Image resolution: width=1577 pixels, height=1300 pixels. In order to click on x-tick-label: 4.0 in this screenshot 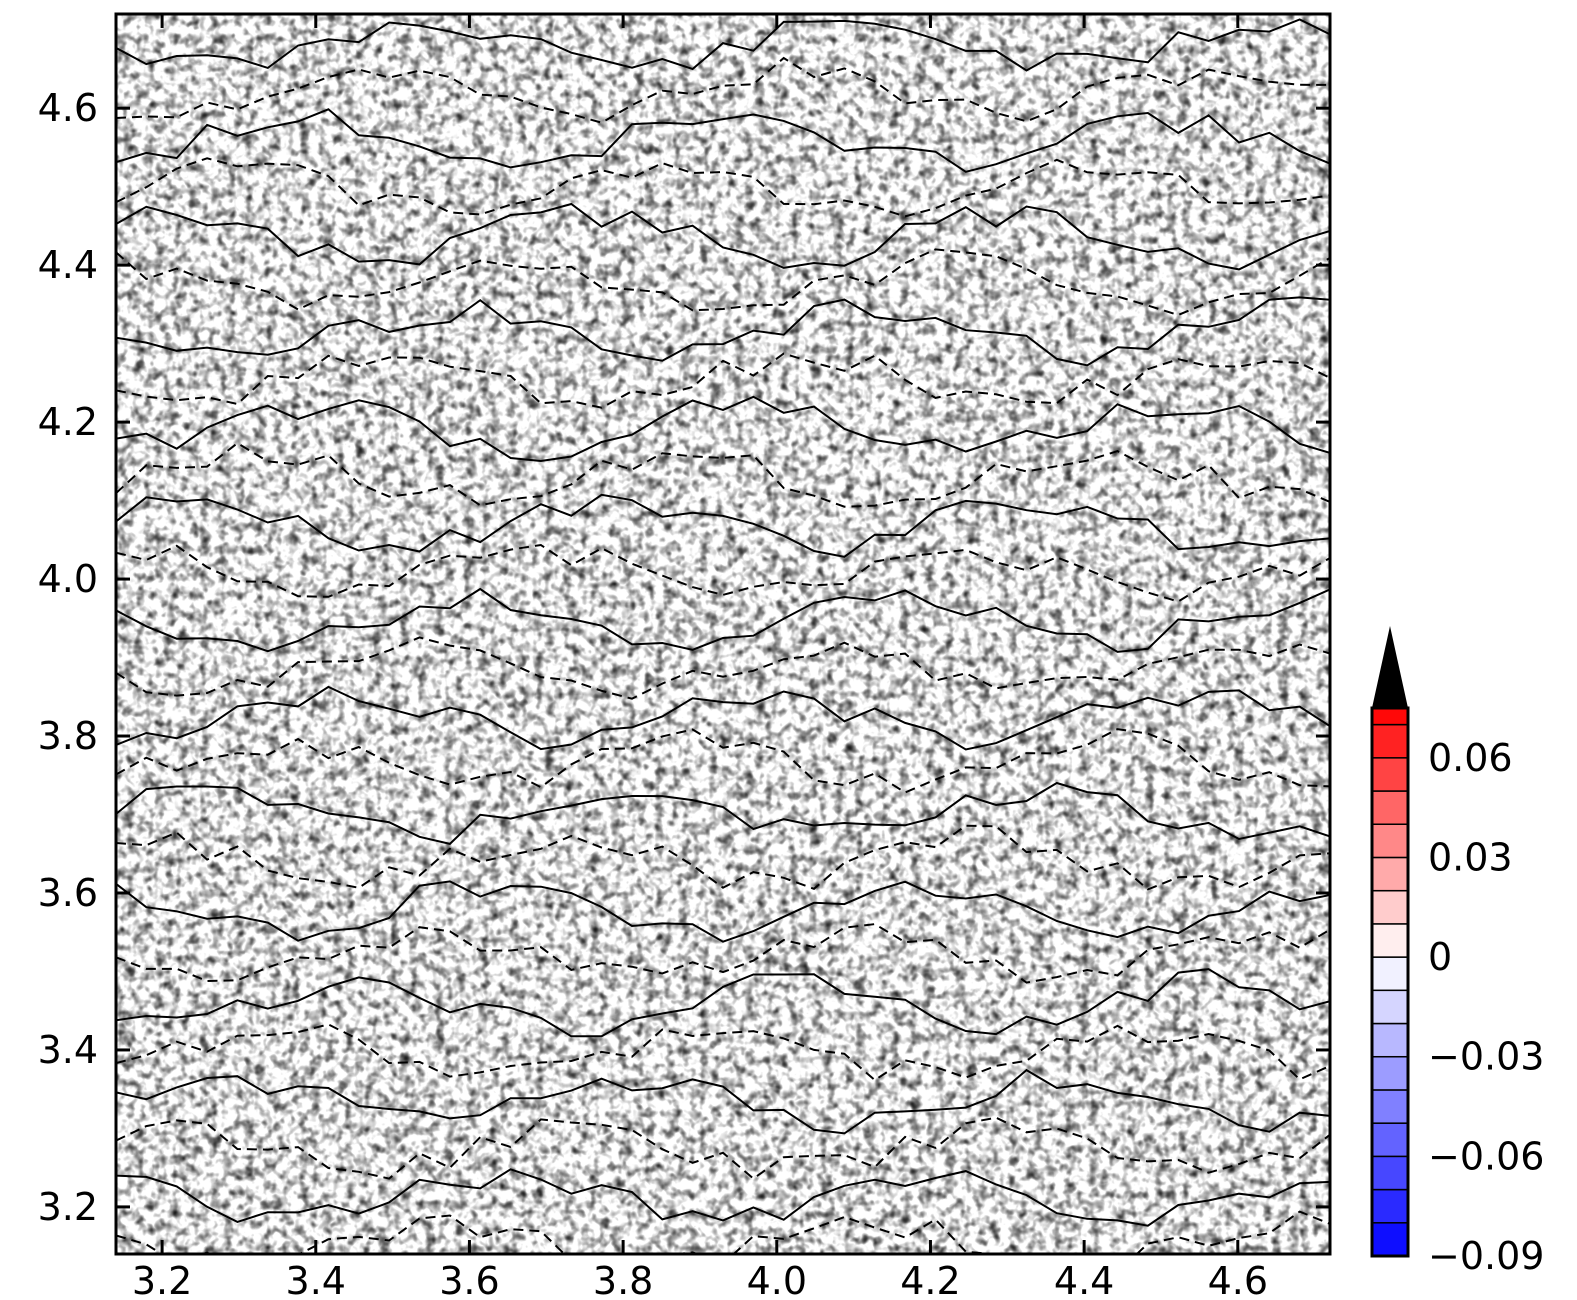, I will do `click(777, 1279)`.